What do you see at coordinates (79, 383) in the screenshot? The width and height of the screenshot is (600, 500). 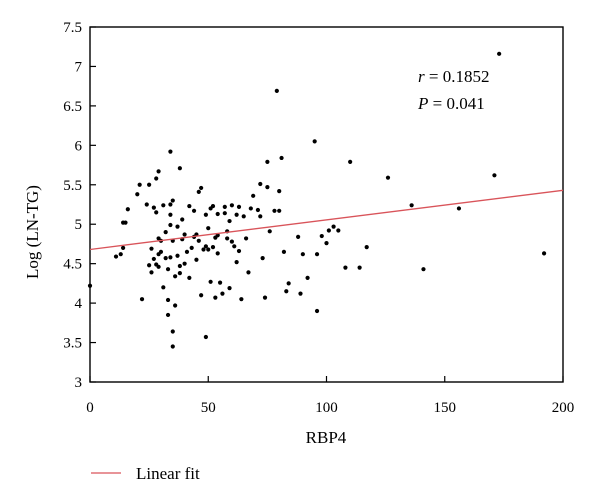 I see `y-tick-label: 3` at bounding box center [79, 383].